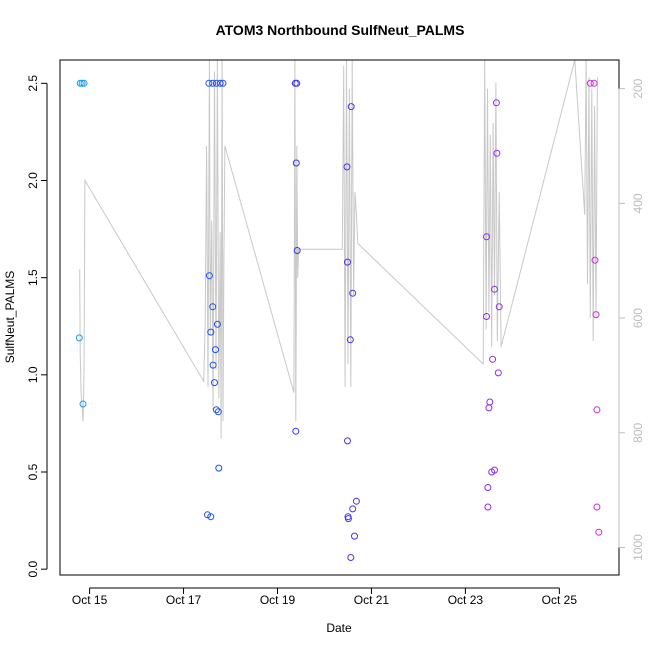  Describe the element at coordinates (339, 628) in the screenshot. I see `x-axis-label: Date` at that location.